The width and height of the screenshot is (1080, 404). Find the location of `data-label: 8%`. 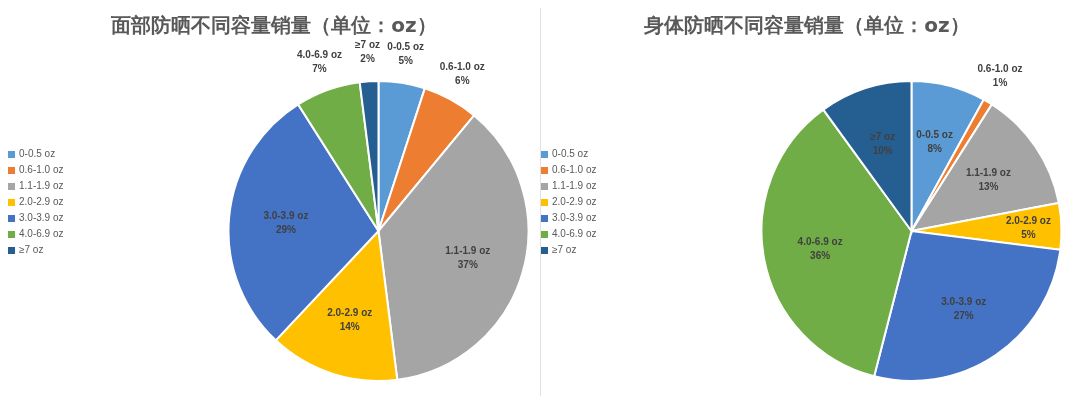

data-label: 8% is located at coordinates (934, 148).